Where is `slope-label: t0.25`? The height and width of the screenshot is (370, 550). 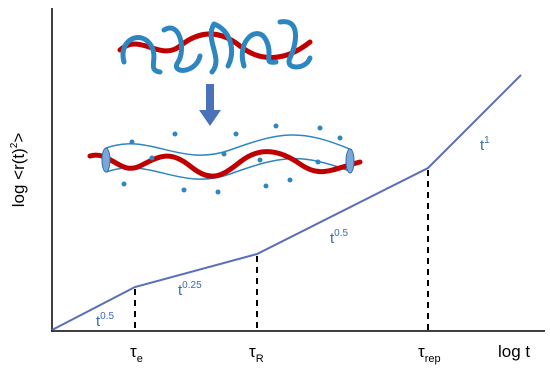
slope-label: t0.25 is located at coordinates (190, 289).